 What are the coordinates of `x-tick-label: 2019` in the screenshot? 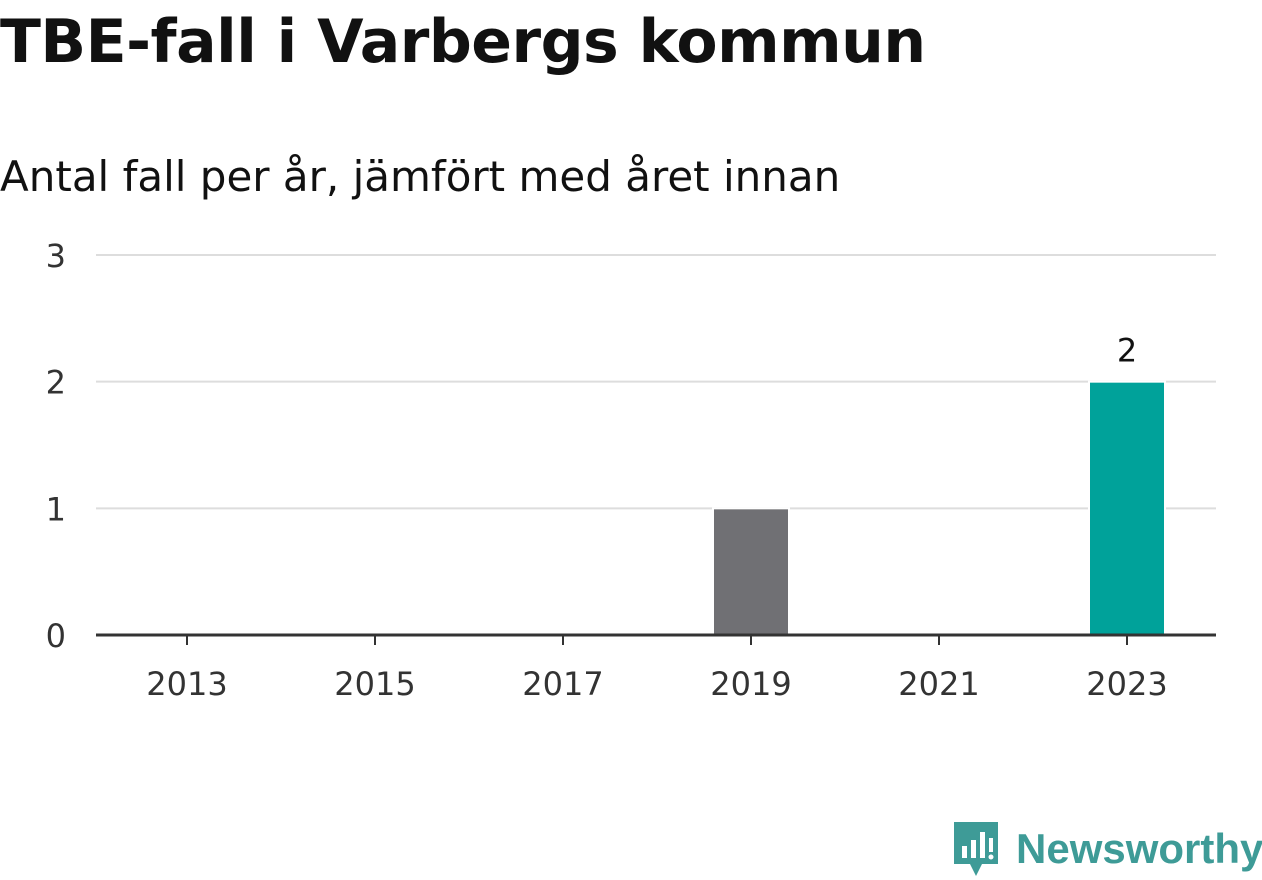 It's located at (750, 684).